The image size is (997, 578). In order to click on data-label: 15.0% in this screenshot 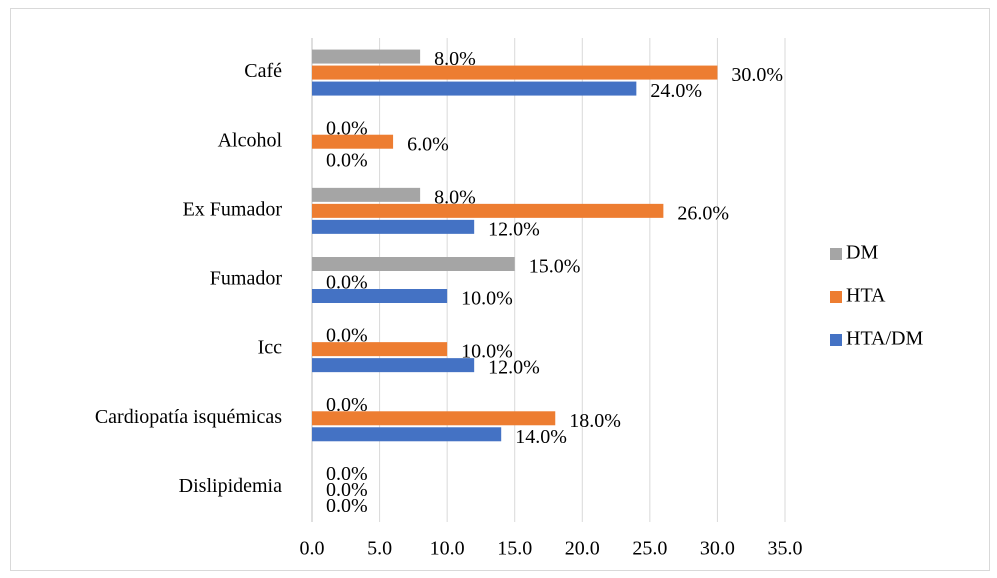, I will do `click(555, 267)`.